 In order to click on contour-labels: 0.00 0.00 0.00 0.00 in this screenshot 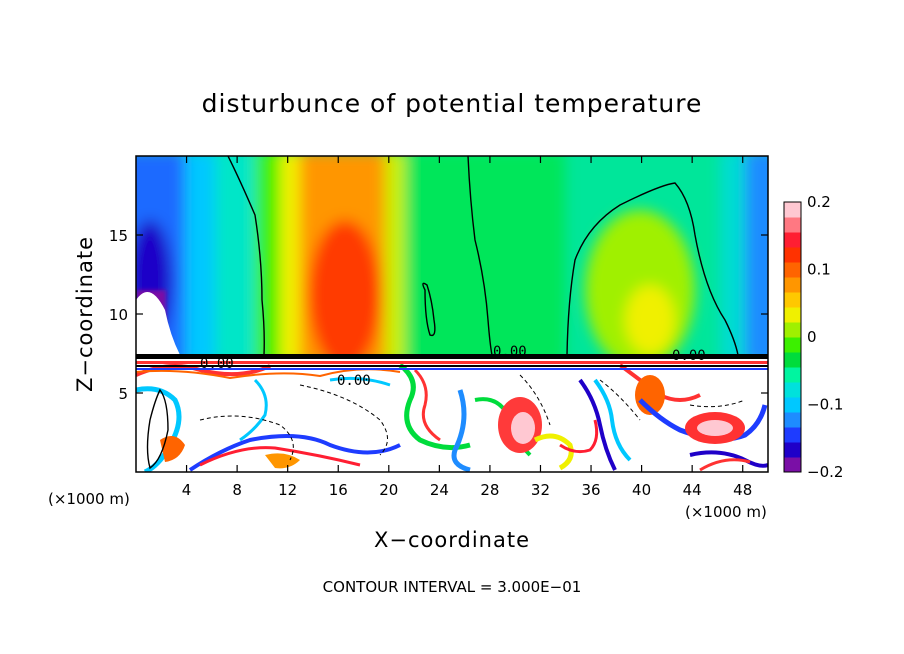, I will do `click(453, 366)`.